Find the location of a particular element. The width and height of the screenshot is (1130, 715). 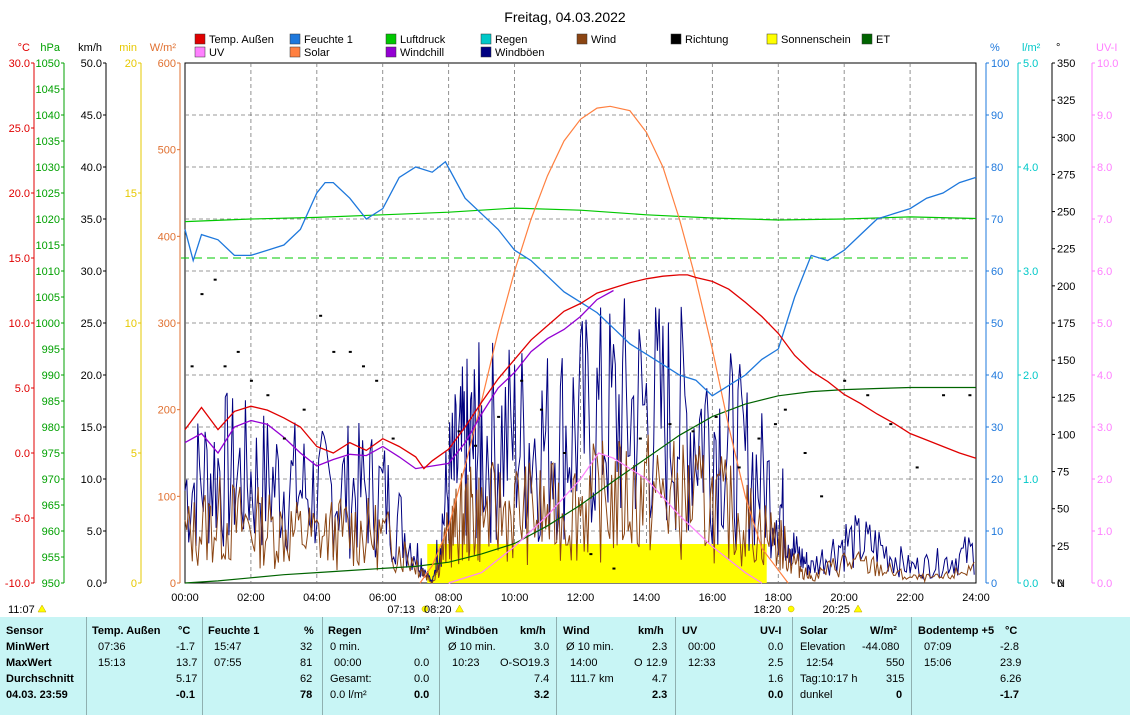

right-axis-2-tick-label: 75 is located at coordinates (1063, 473).